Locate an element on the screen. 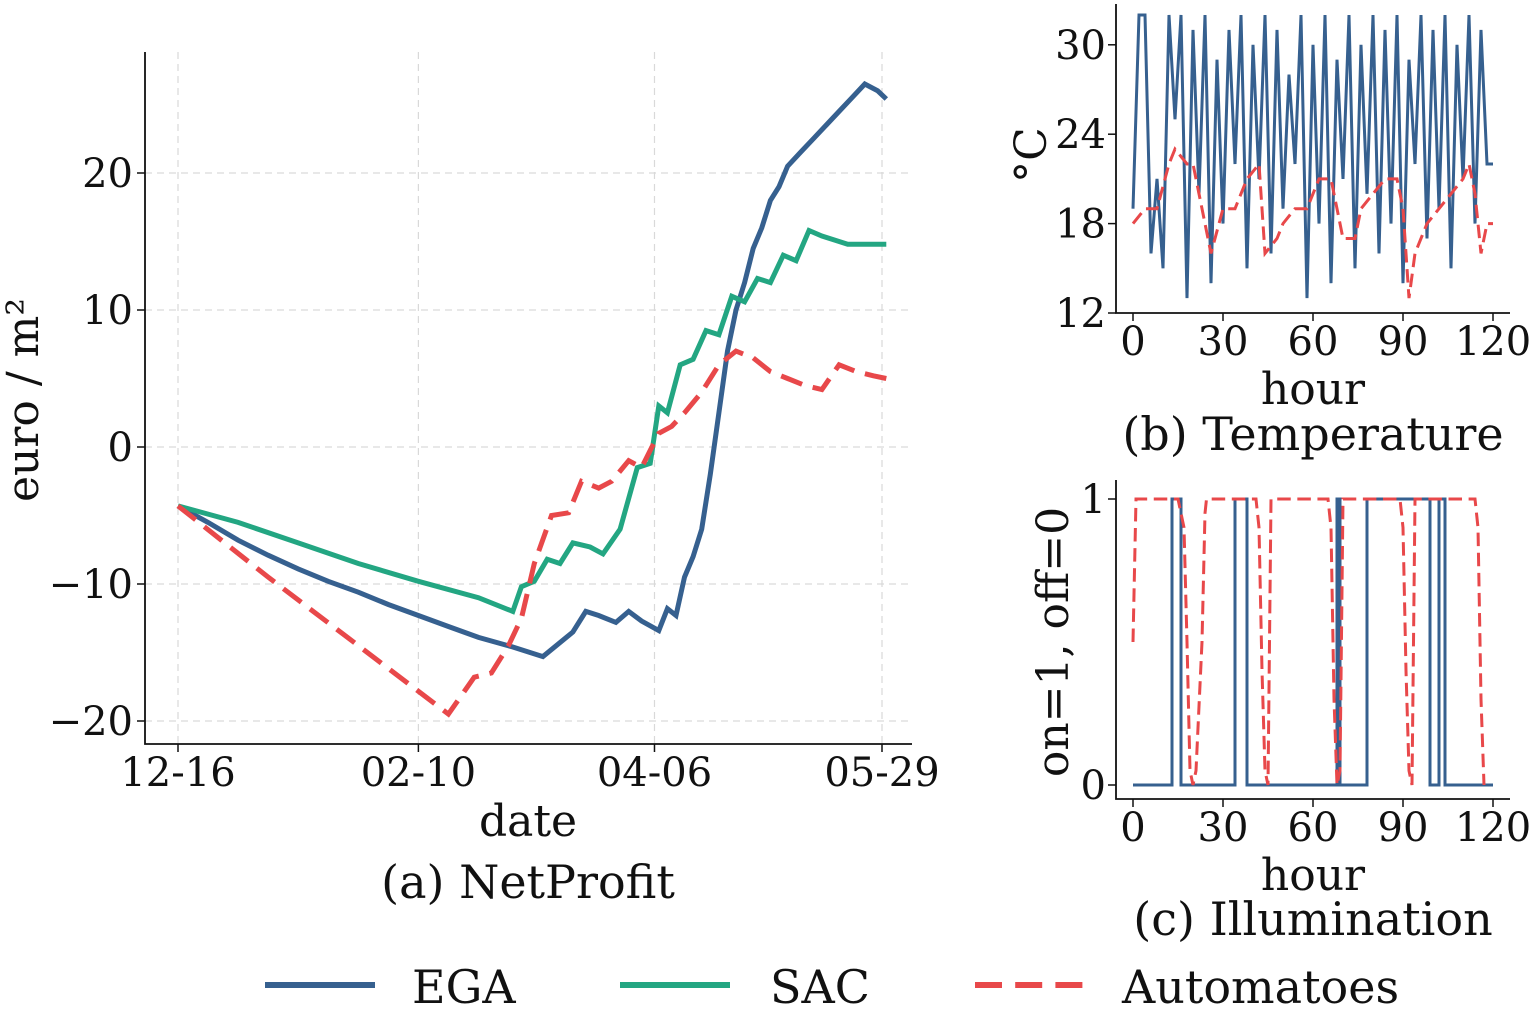 This screenshot has height=1033, width=1529. illumination-y-tick-label: 1 is located at coordinates (1093, 500).